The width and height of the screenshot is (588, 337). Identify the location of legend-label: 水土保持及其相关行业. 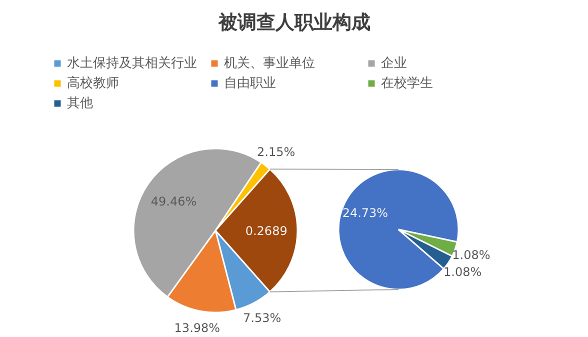
(132, 63).